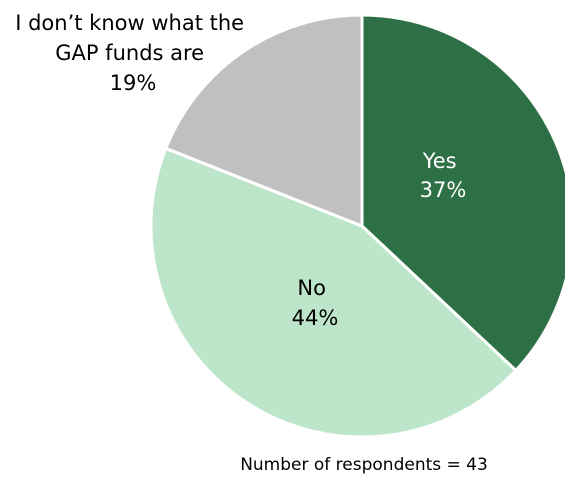 The width and height of the screenshot is (565, 481). I want to click on slice-label-dont-know-line-1: I don’t know what the, so click(129, 23).